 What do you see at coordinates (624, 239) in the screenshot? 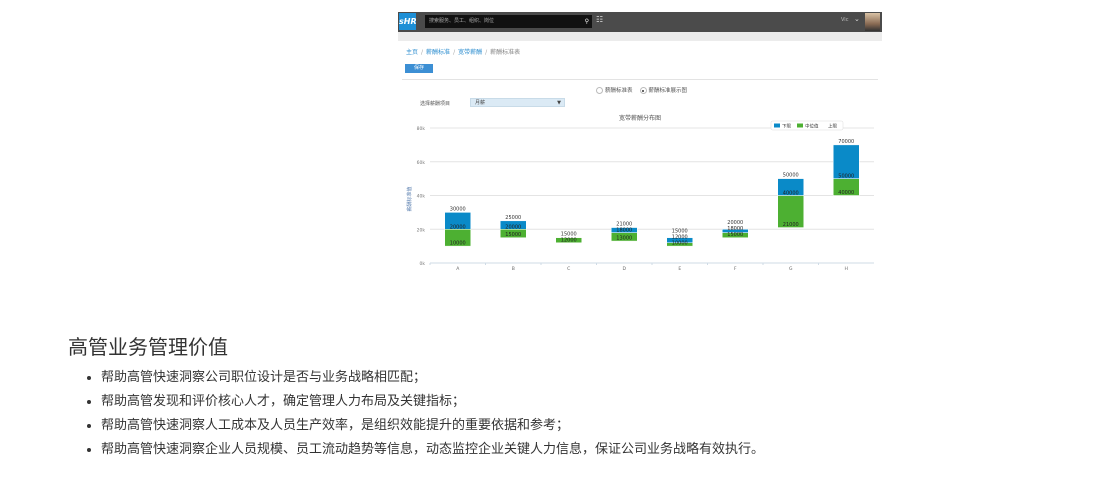
I see `data-label-lower: 13000` at bounding box center [624, 239].